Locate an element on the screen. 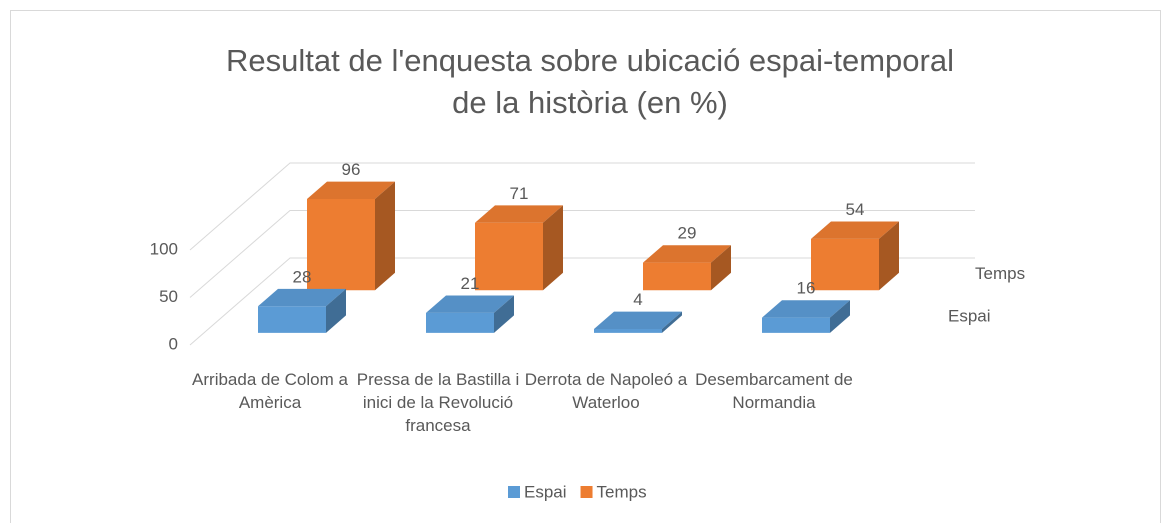 Image resolution: width=1171 pixels, height=523 pixels. data-label: 54 is located at coordinates (855, 209).